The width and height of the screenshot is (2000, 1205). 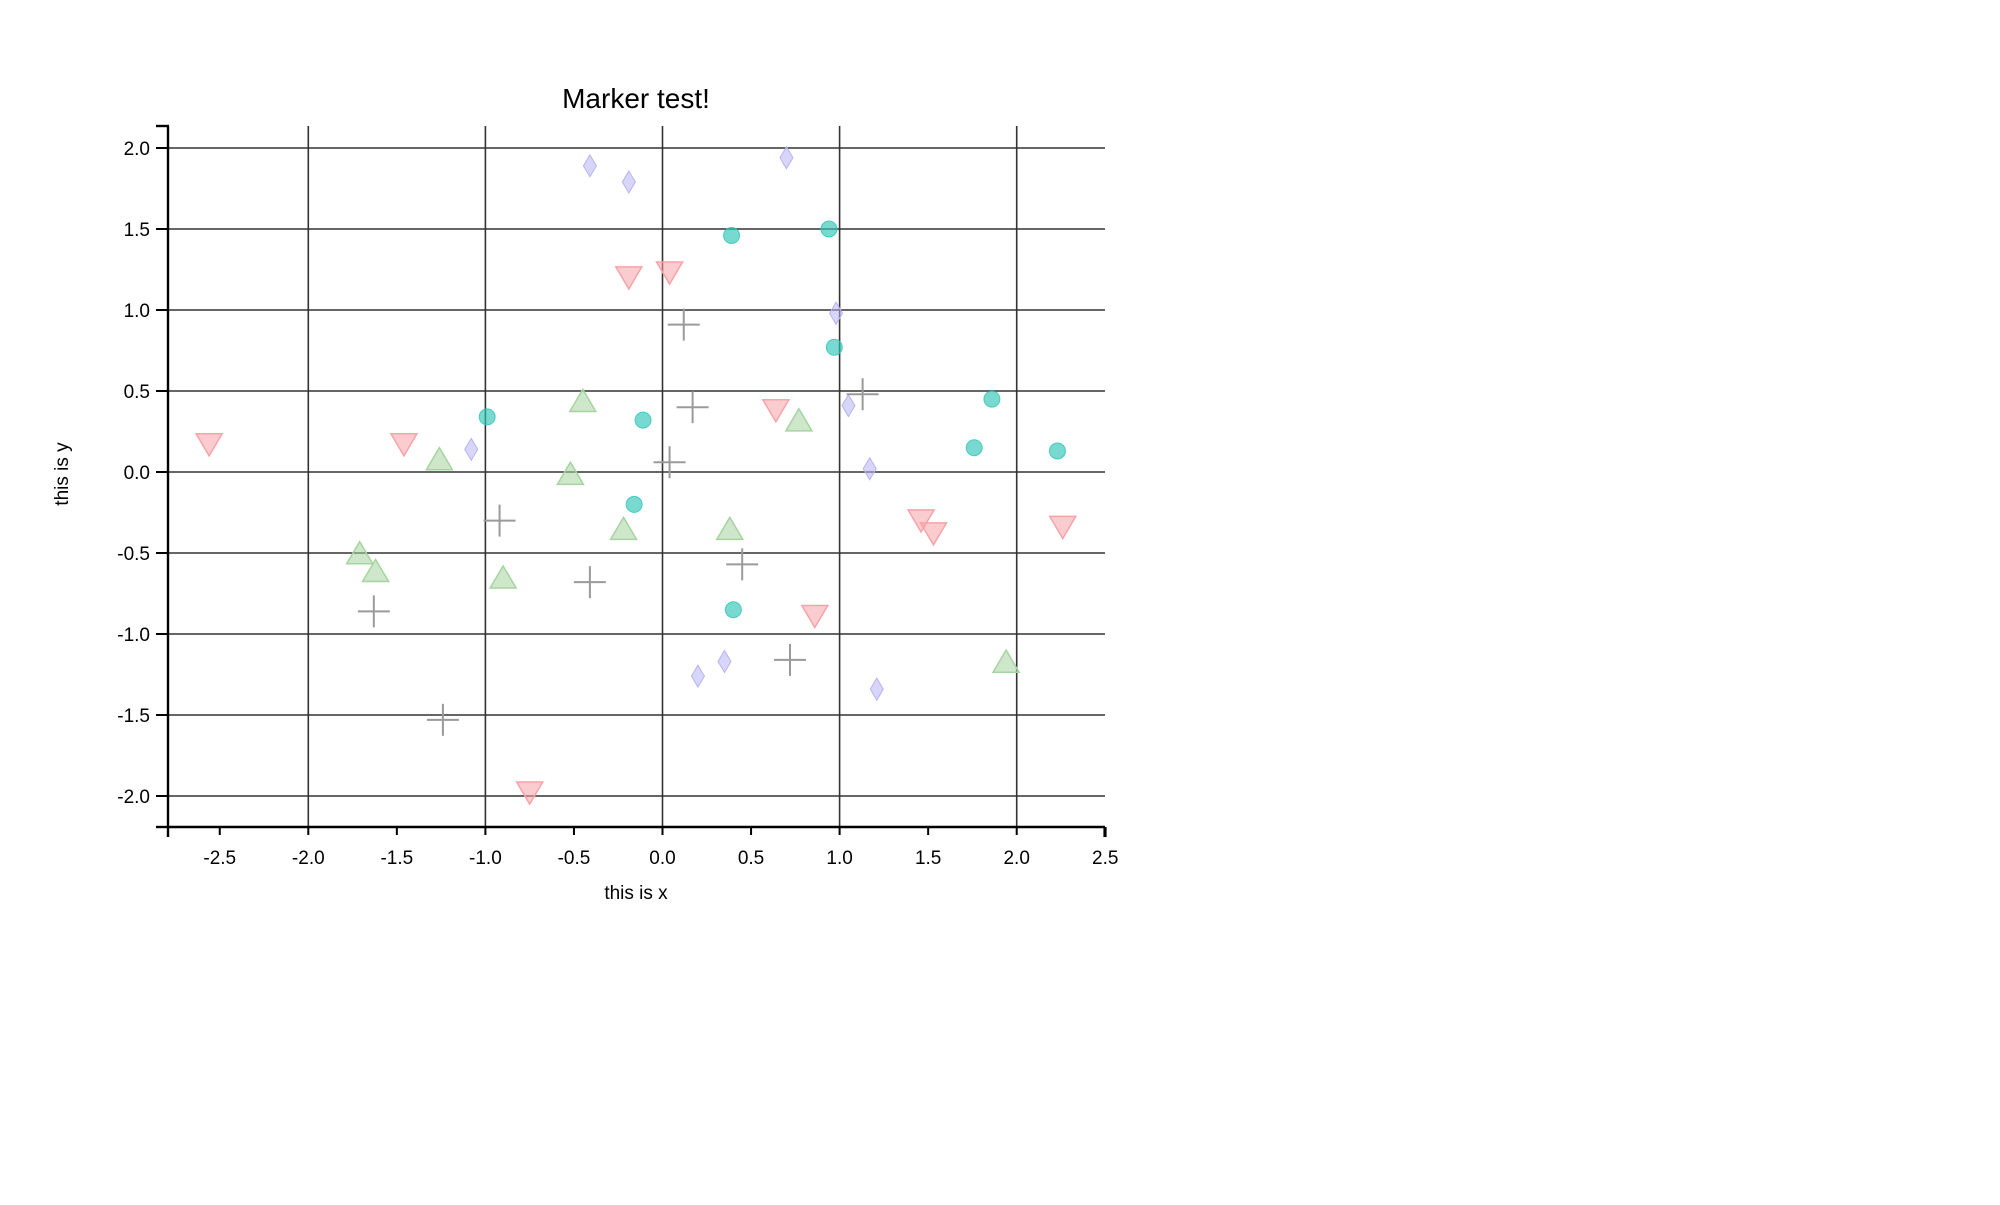 What do you see at coordinates (133, 635) in the screenshot?
I see `y-tick-label: -1.0` at bounding box center [133, 635].